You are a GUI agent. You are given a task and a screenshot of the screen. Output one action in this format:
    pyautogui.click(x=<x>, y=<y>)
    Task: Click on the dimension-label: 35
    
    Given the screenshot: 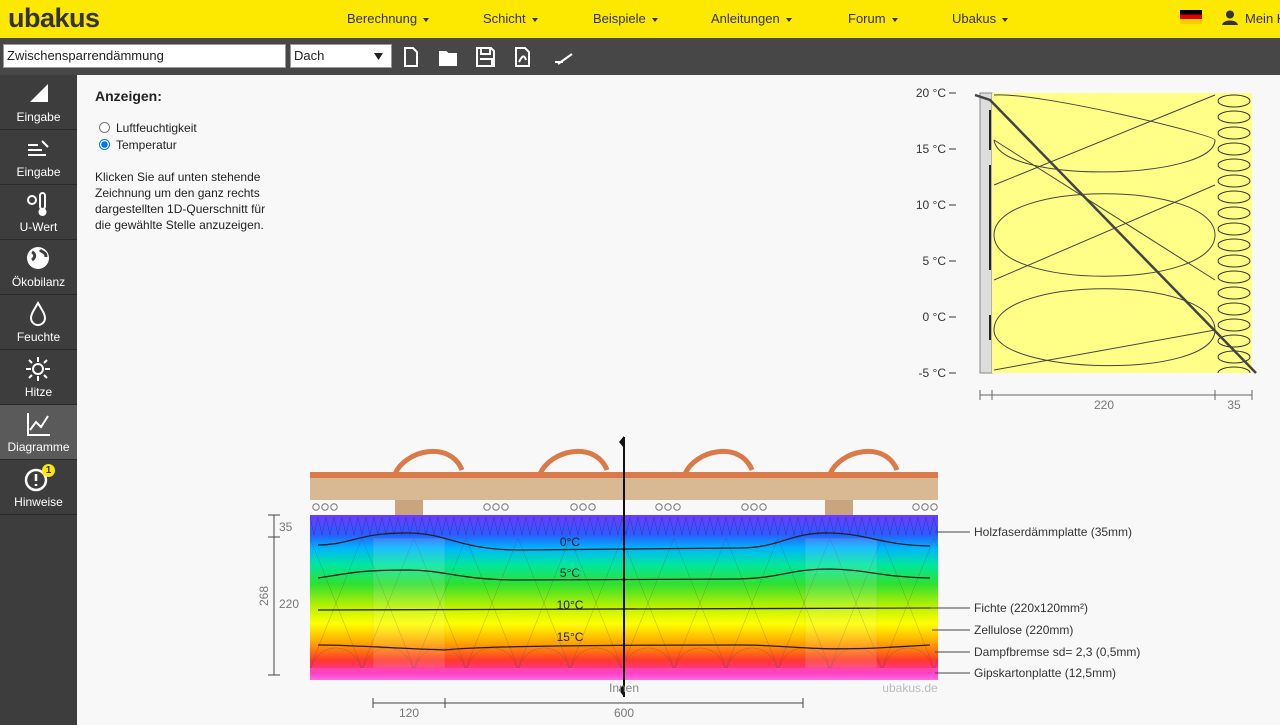 What is the action you would take?
    pyautogui.click(x=286, y=527)
    